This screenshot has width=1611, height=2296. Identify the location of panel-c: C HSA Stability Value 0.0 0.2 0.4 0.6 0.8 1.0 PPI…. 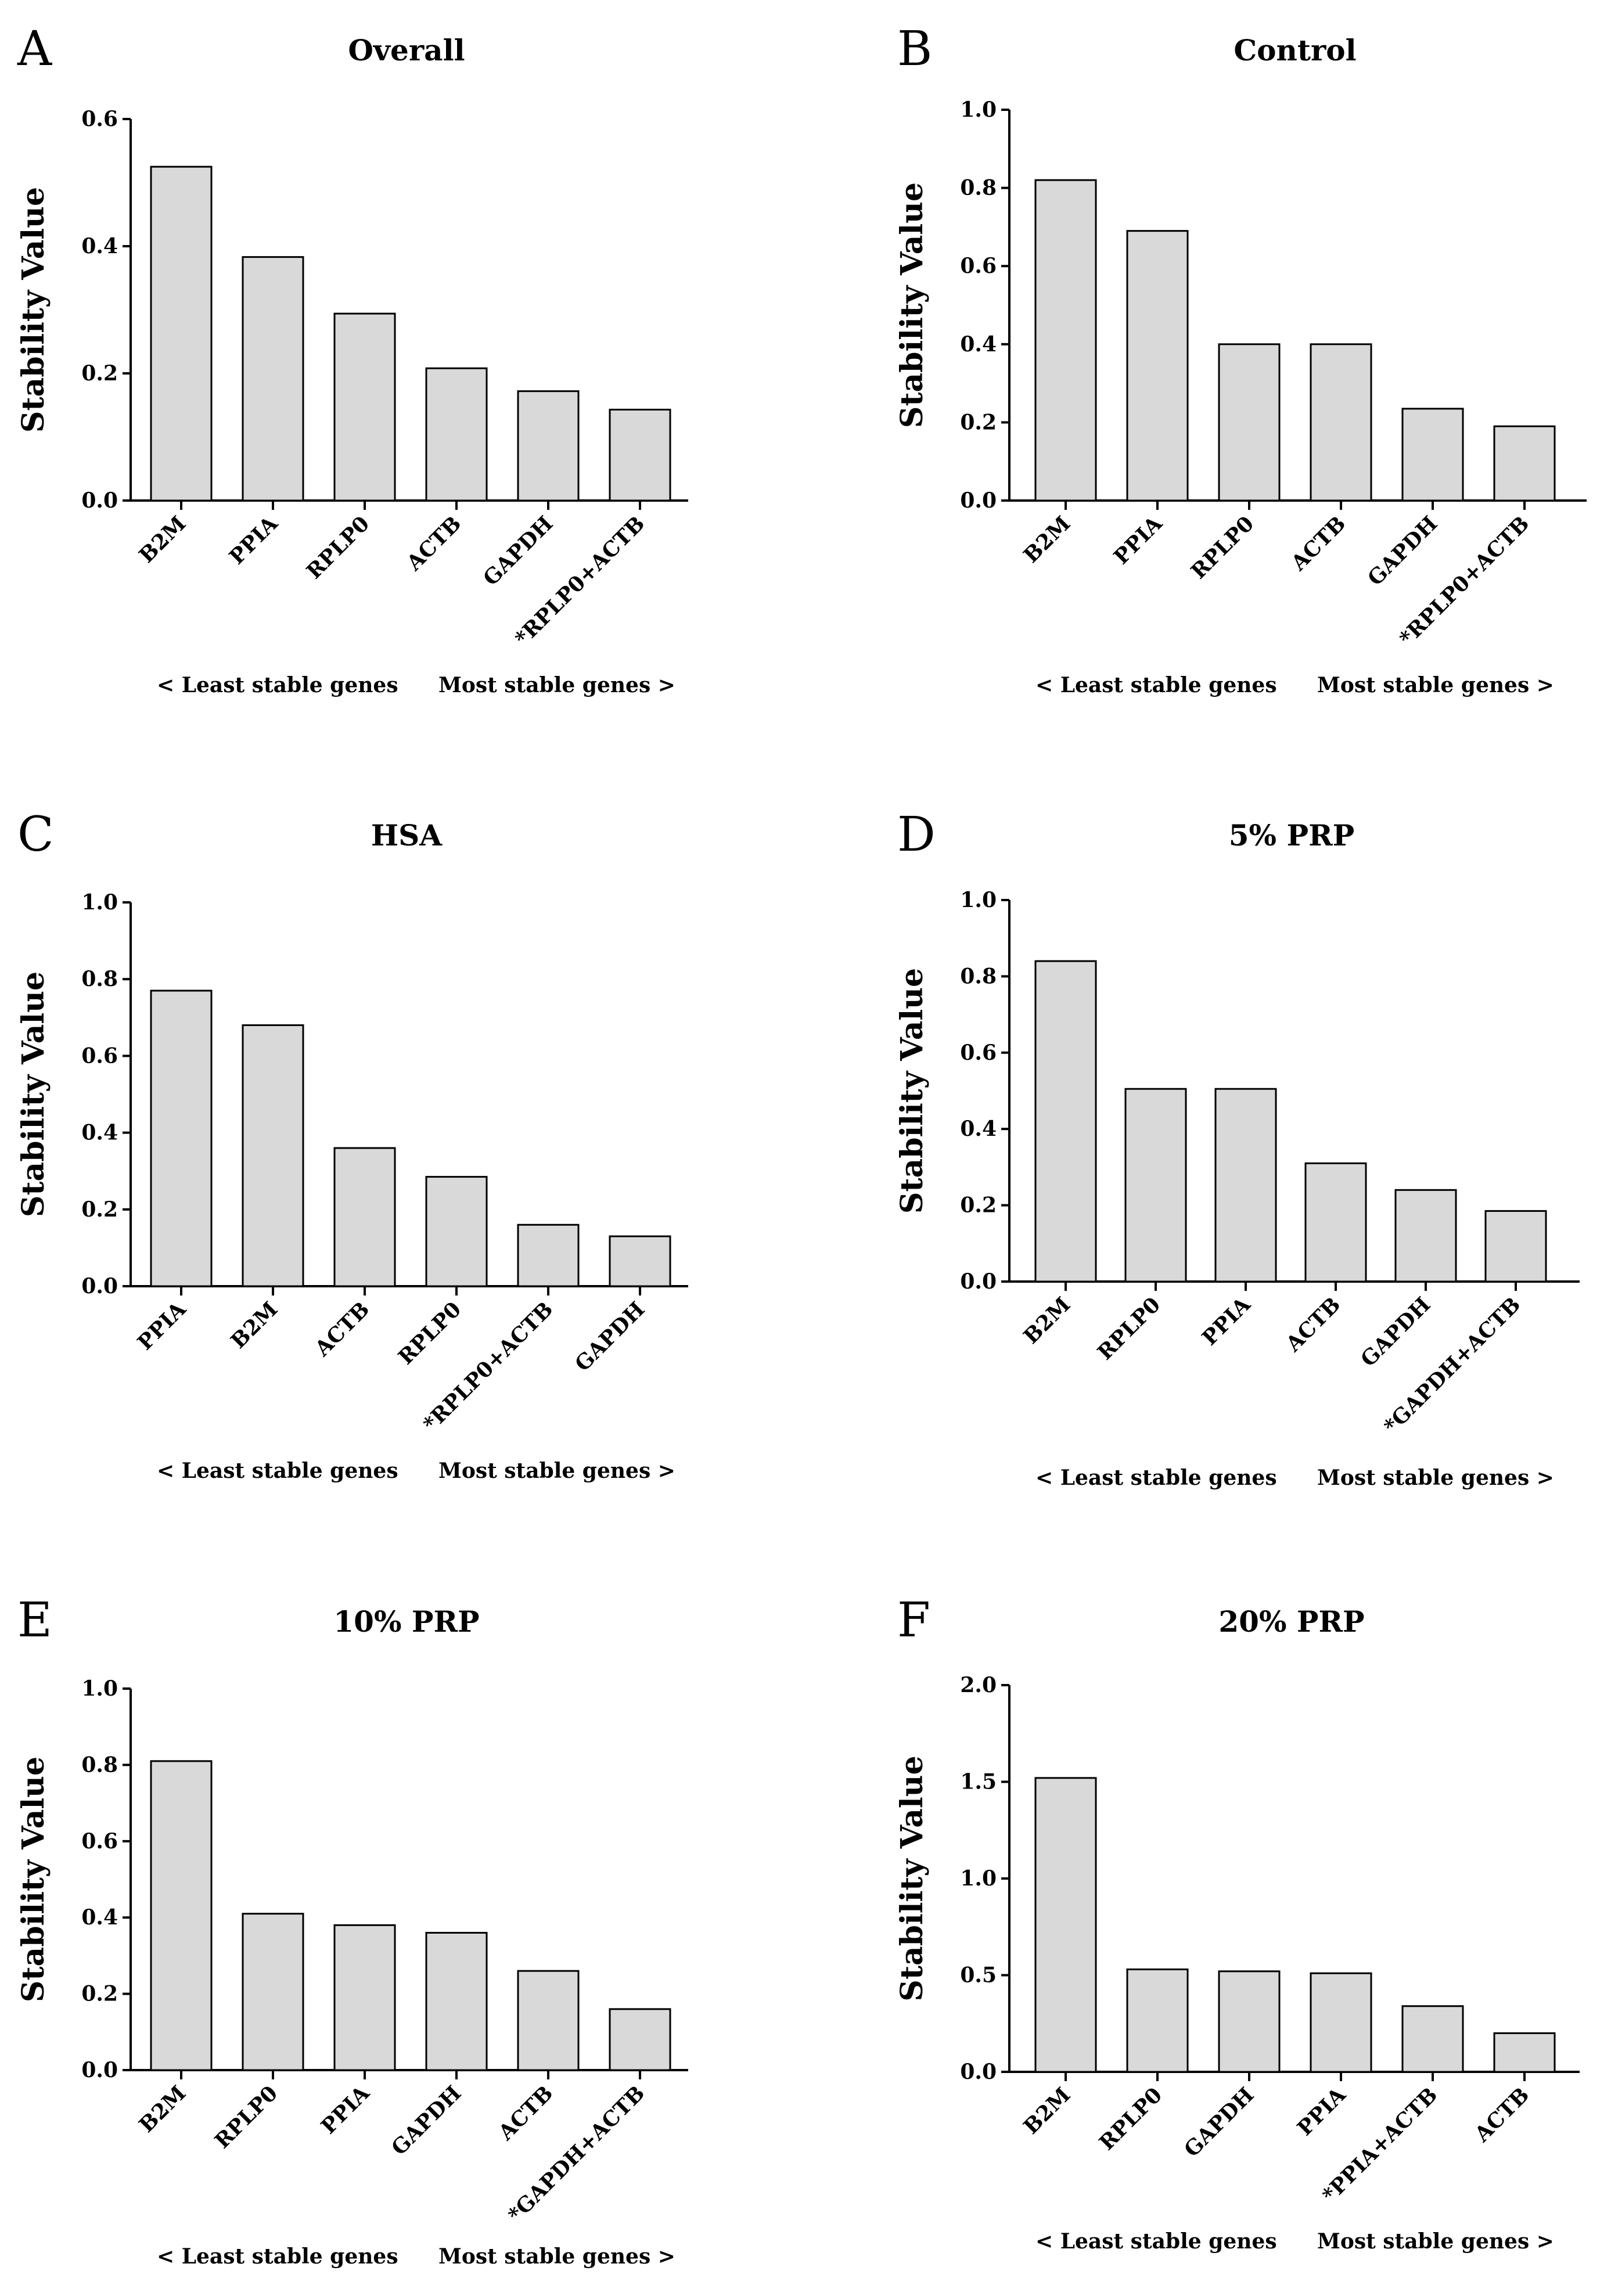
(352, 1145).